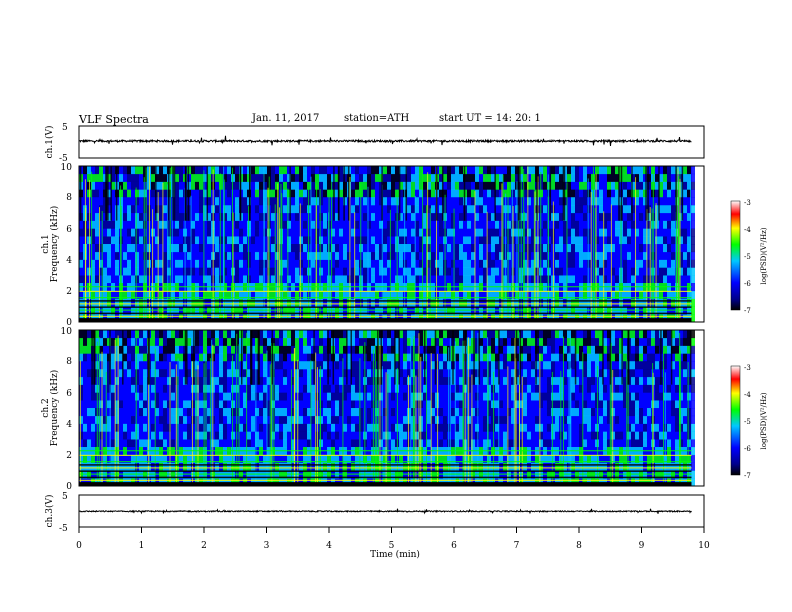  What do you see at coordinates (385, 301) in the screenshot?
I see `ch1-spectrogram-dark-line` at bounding box center [385, 301].